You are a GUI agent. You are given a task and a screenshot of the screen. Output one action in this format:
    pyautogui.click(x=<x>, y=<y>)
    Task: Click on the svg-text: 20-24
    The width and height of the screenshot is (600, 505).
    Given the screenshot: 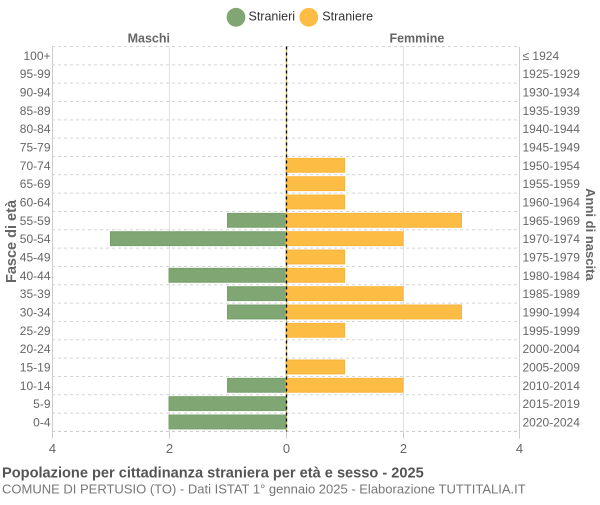 What is the action you would take?
    pyautogui.click(x=35, y=349)
    